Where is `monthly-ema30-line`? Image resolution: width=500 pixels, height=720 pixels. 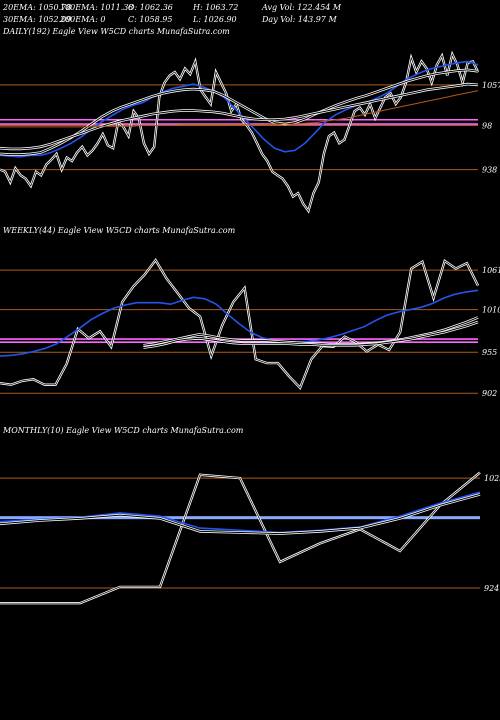
monthly-ema30-line is located at coordinates (240, 514).